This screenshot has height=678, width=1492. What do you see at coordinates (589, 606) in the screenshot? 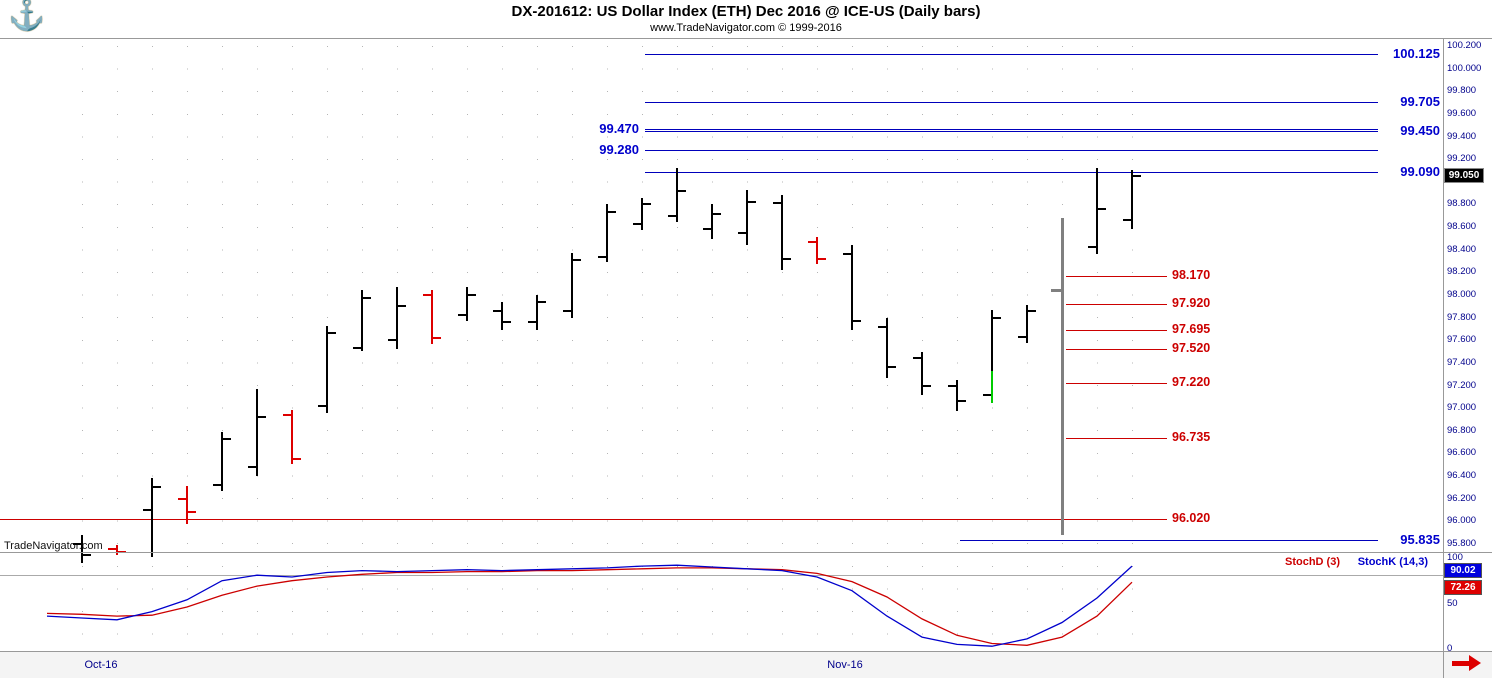
I see `stoch-d-line` at bounding box center [589, 606].